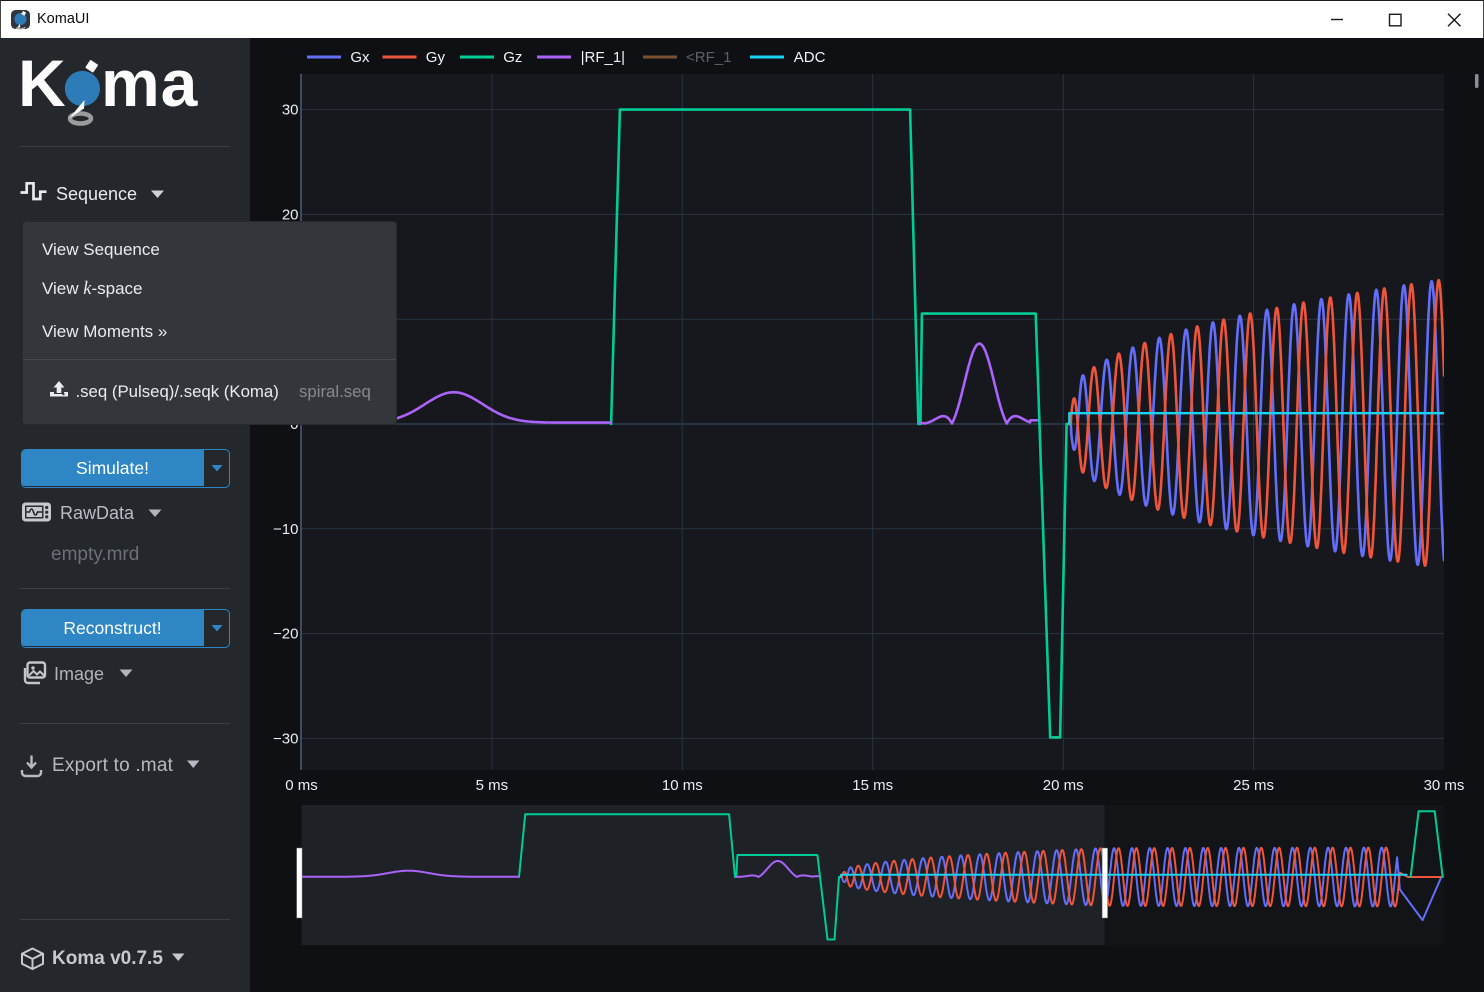  Describe the element at coordinates (603, 57) in the screenshot. I see `svg-text: |RF_1|` at that location.